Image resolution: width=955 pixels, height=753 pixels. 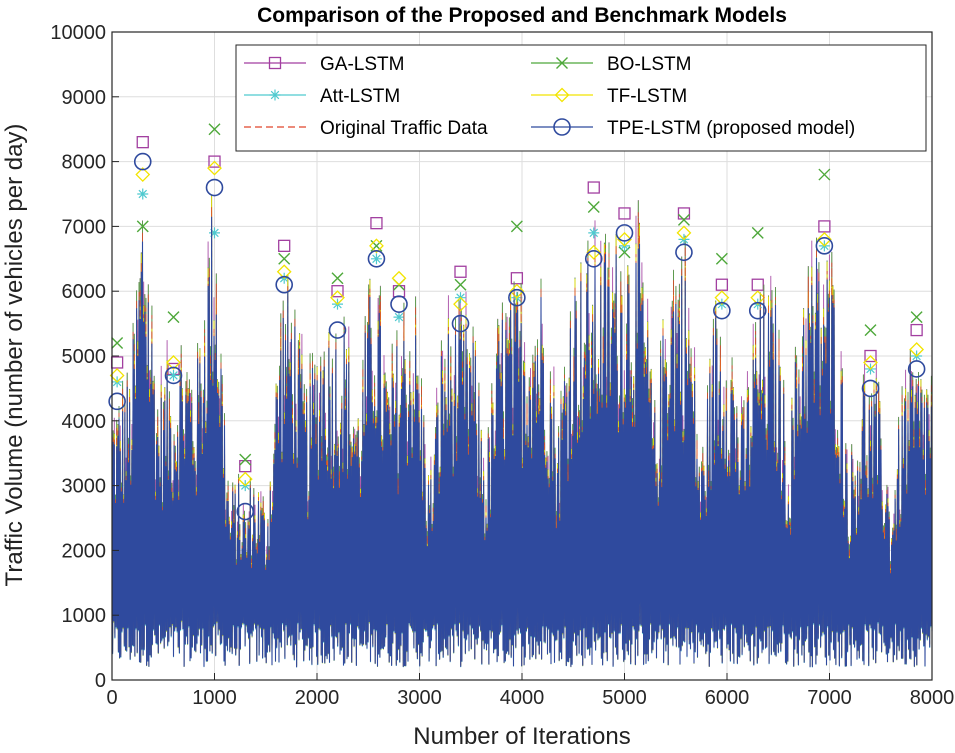 I want to click on y-tick-label: 0, so click(x=100, y=681).